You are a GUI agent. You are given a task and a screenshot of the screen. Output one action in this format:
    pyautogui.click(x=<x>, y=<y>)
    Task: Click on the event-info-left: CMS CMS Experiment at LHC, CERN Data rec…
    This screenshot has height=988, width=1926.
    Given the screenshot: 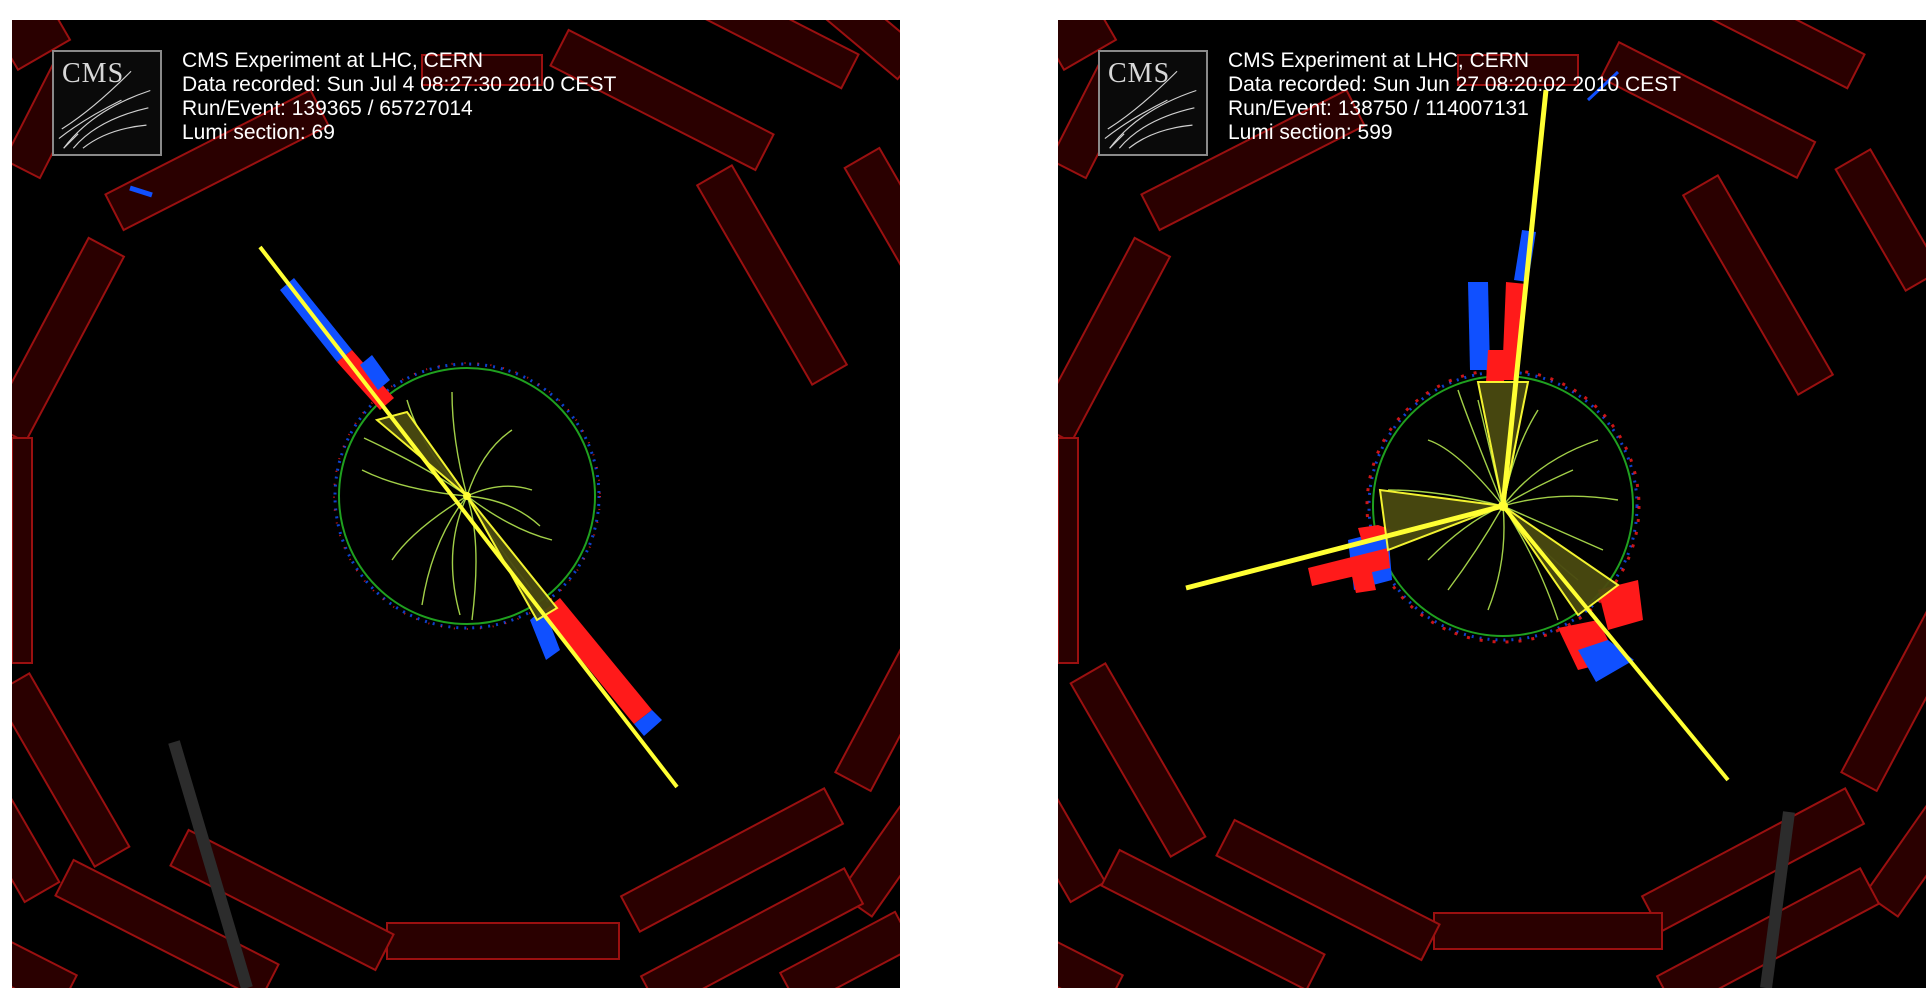 What is the action you would take?
    pyautogui.click(x=334, y=102)
    